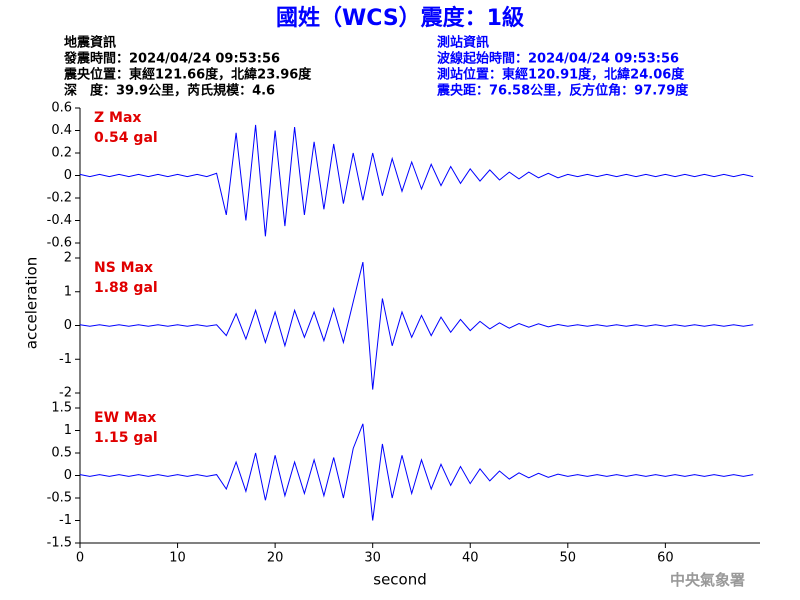 Image resolution: width=800 pixels, height=600 pixels. What do you see at coordinates (125, 418) in the screenshot?
I see `annotation: EW Max` at bounding box center [125, 418].